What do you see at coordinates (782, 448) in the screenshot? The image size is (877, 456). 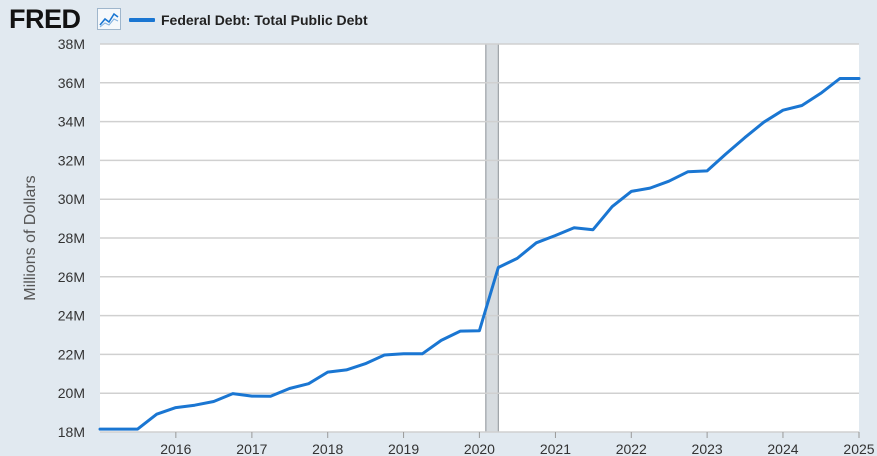 I see `x-tick-label: 2024` at bounding box center [782, 448].